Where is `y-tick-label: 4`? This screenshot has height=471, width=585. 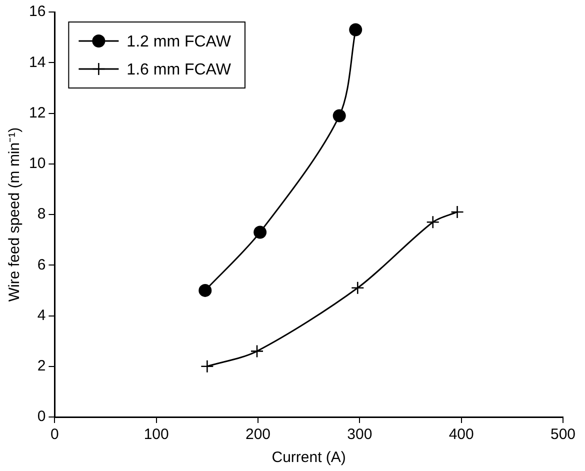
y-tick-label: 4 is located at coordinates (41, 315).